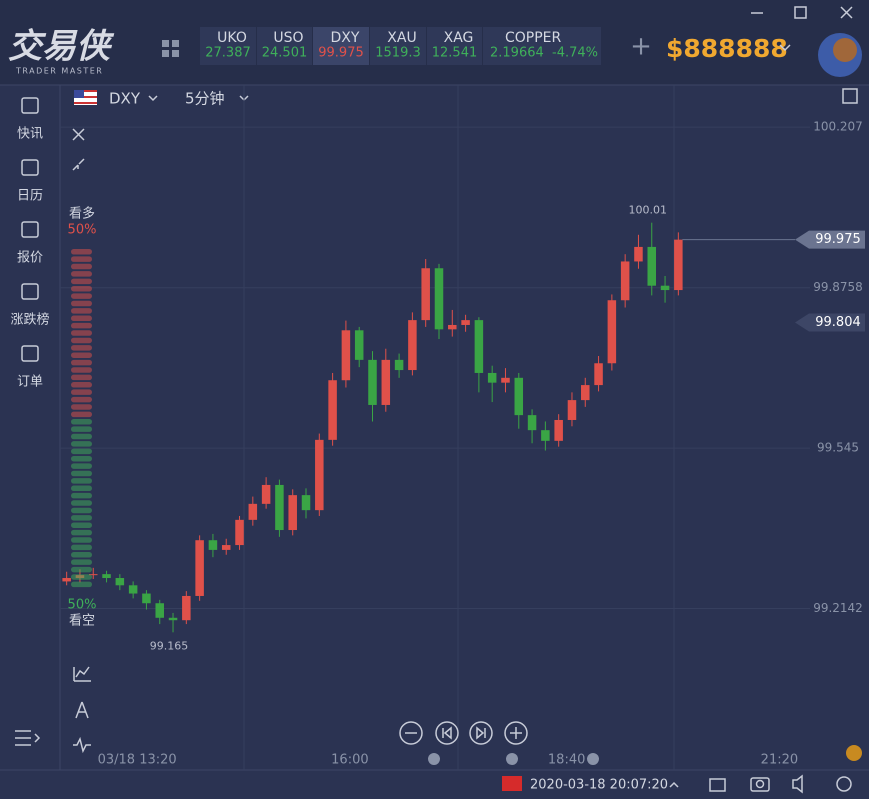  I want to click on settings-badge, so click(854, 753).